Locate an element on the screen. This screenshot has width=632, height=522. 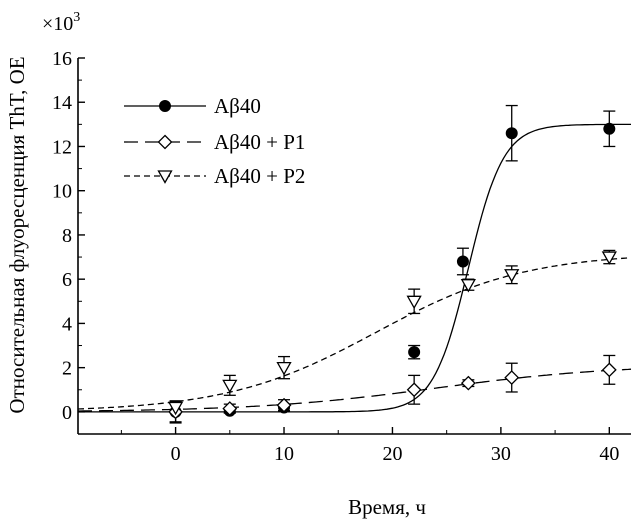
y-tick-label: 16 is located at coordinates (62, 59).